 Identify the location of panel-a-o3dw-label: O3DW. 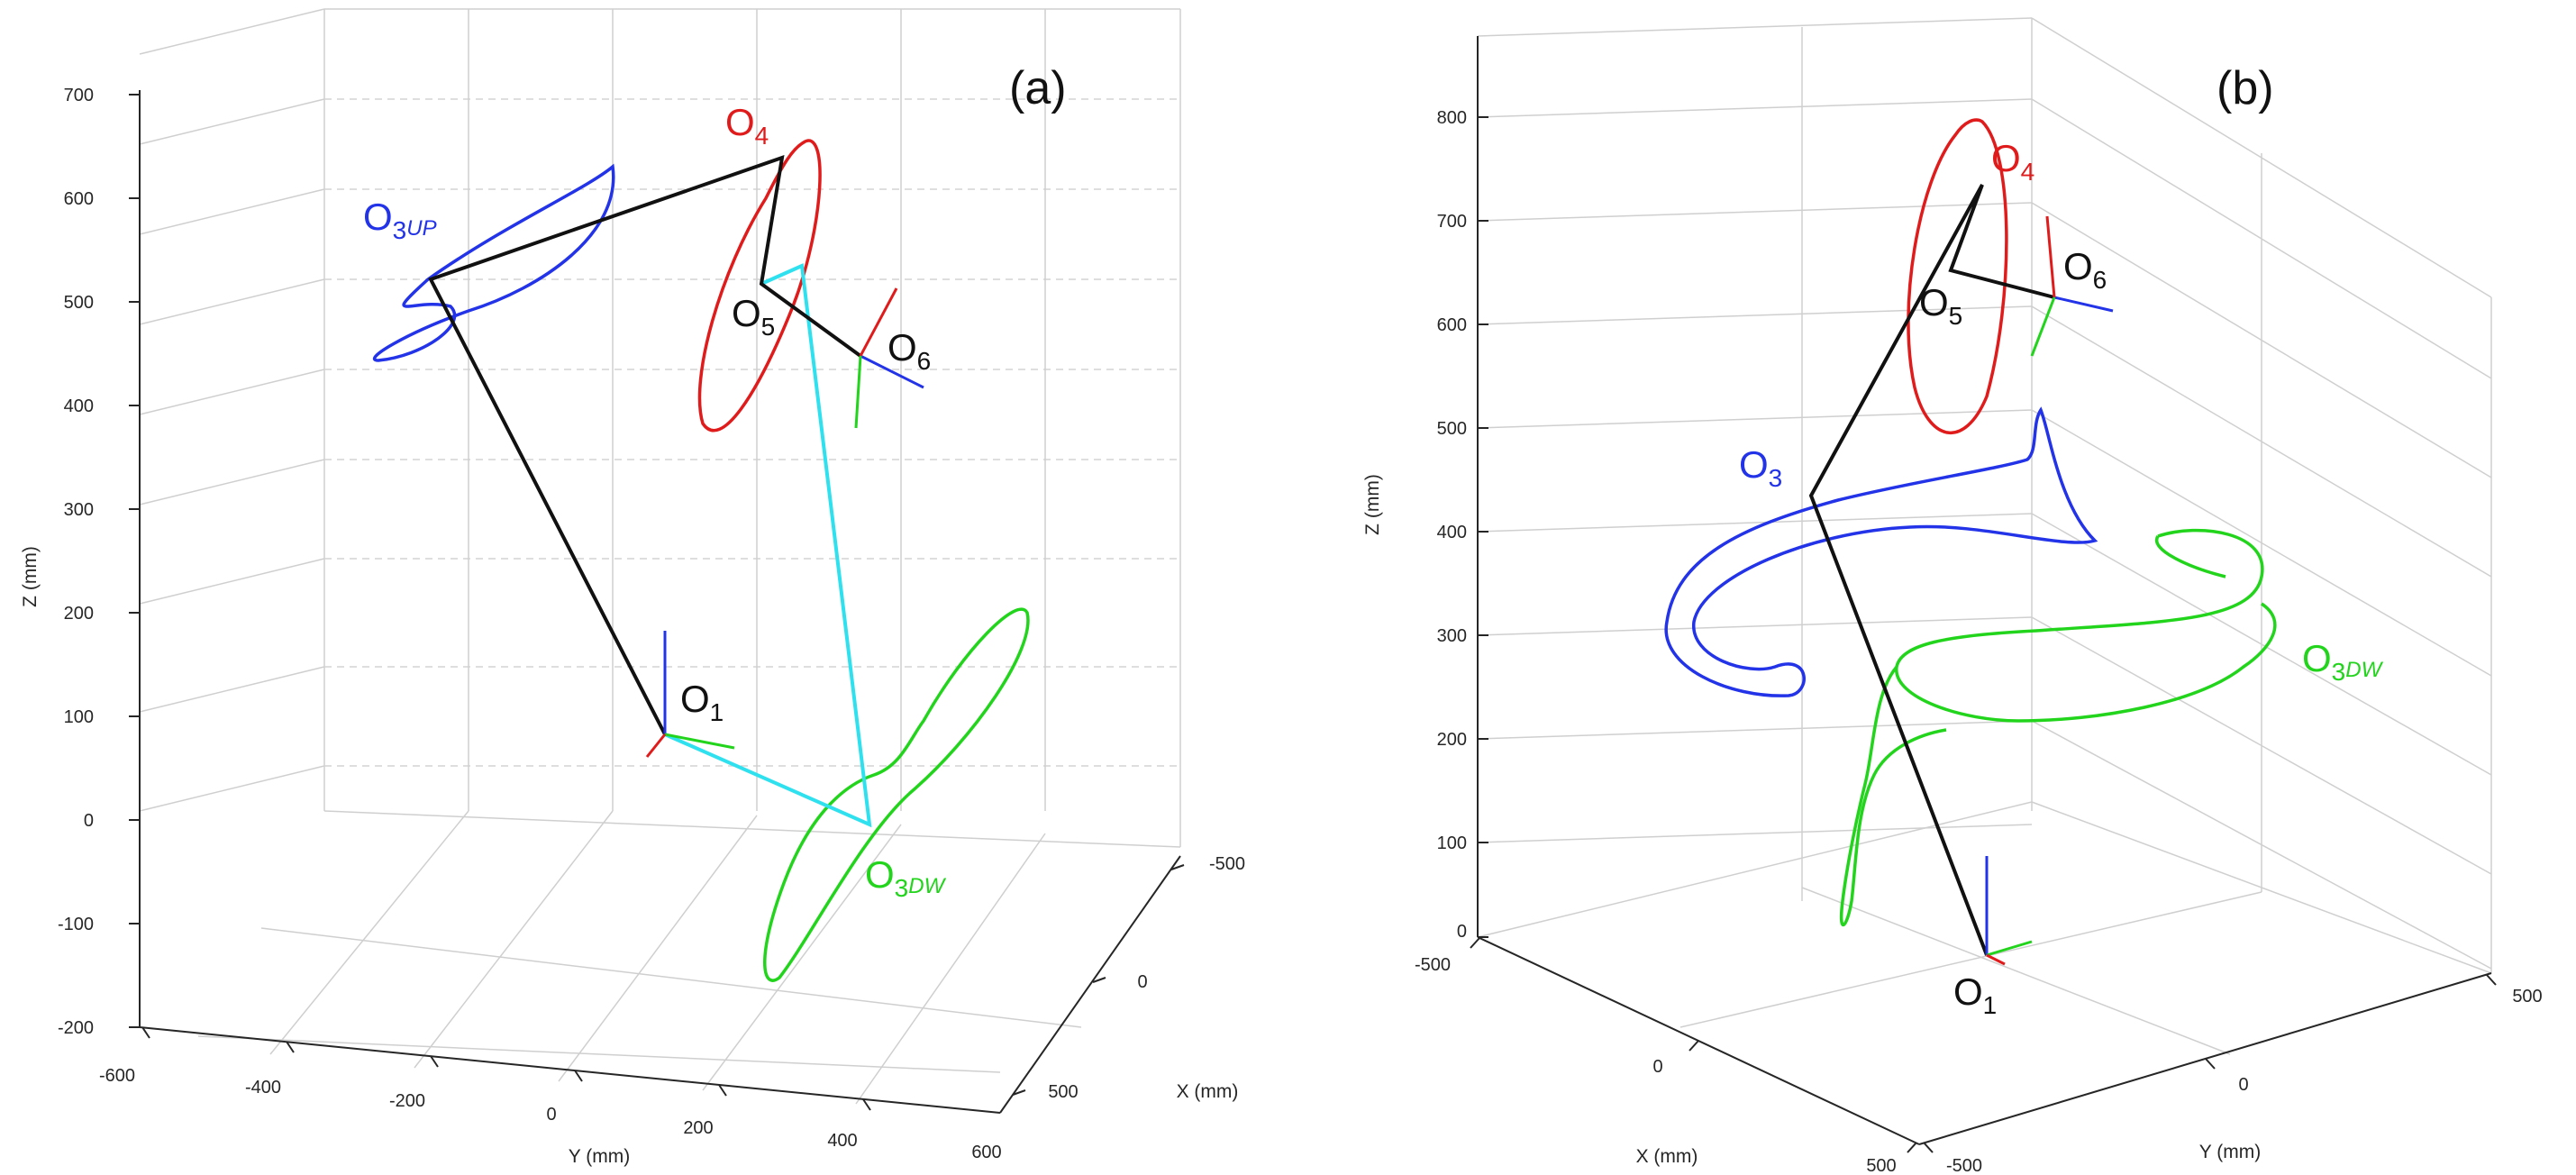
(906, 877).